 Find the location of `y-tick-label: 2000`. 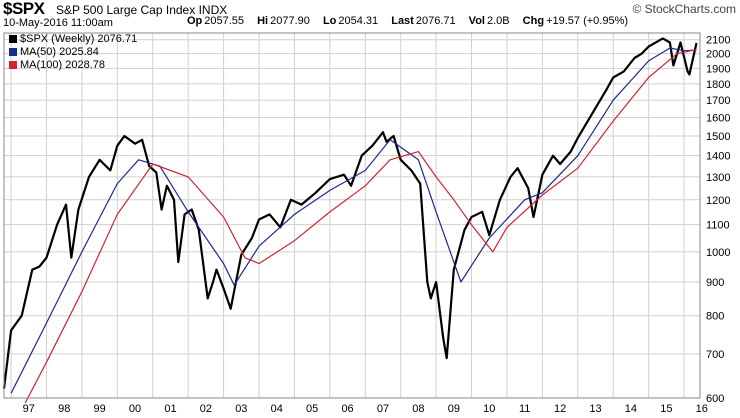

y-tick-label: 2000 is located at coordinates (718, 55).